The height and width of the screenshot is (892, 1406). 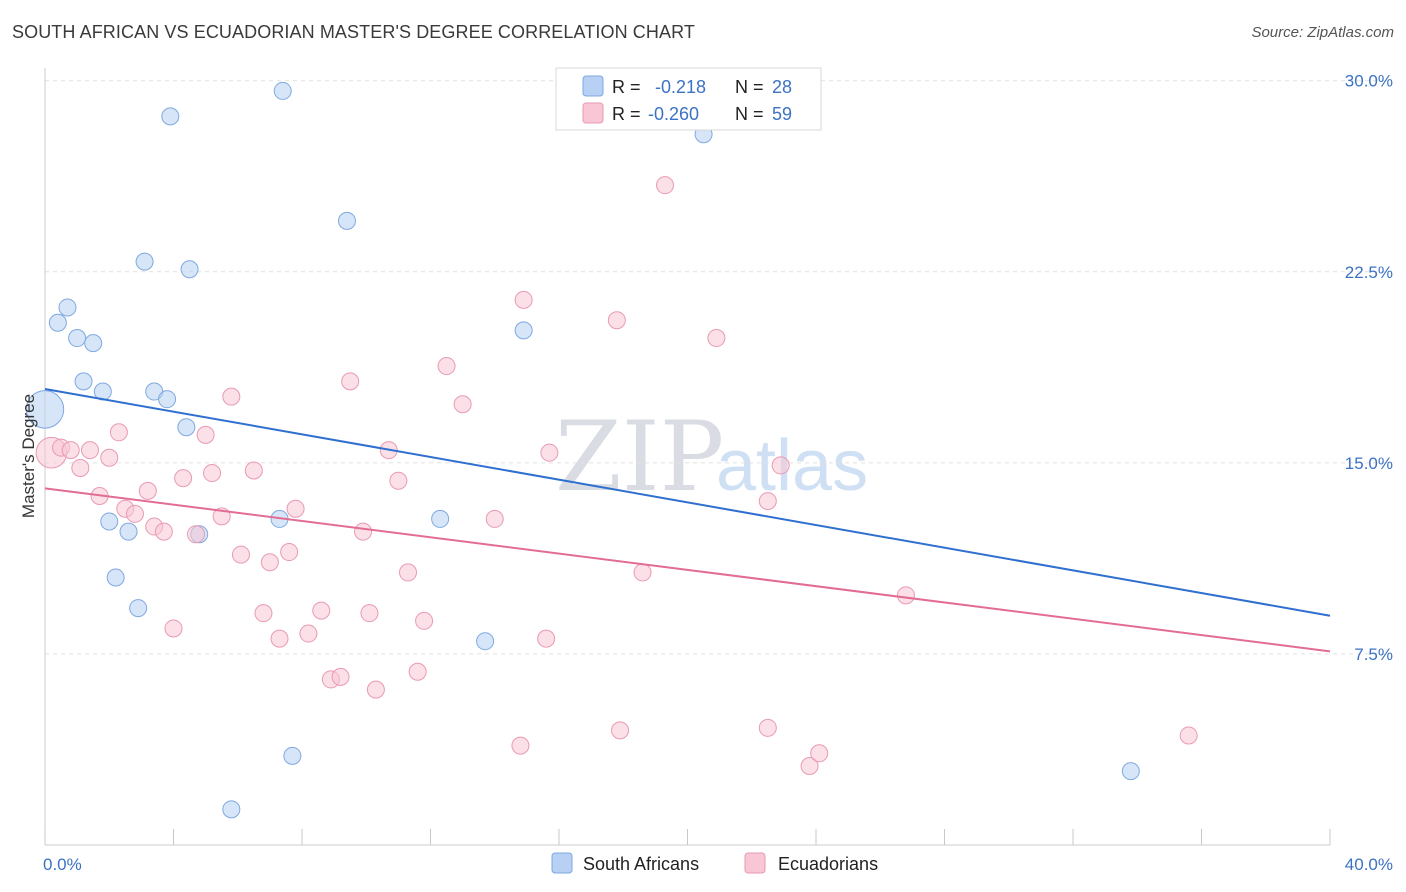 I want to click on legend-r-value: -0.218, so click(x=680, y=87).